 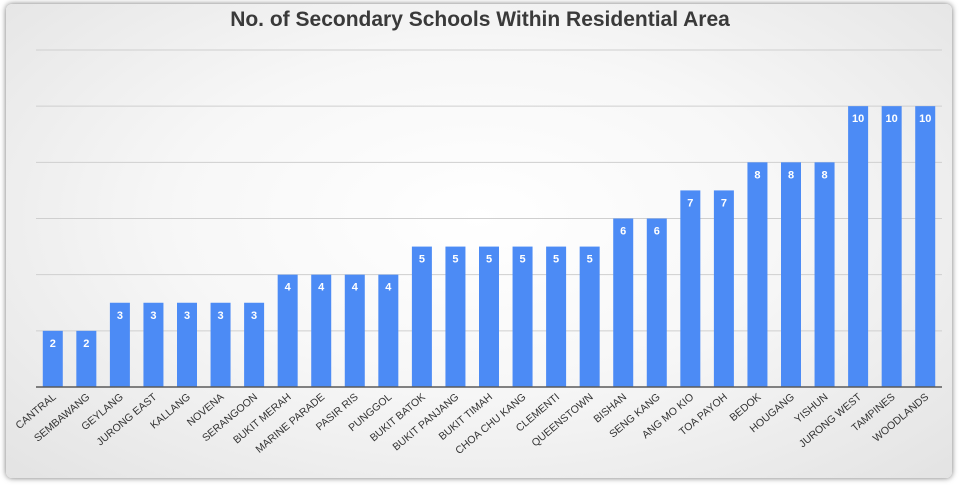 I want to click on x-tick-label: QUEENSTOWN, so click(x=562, y=420).